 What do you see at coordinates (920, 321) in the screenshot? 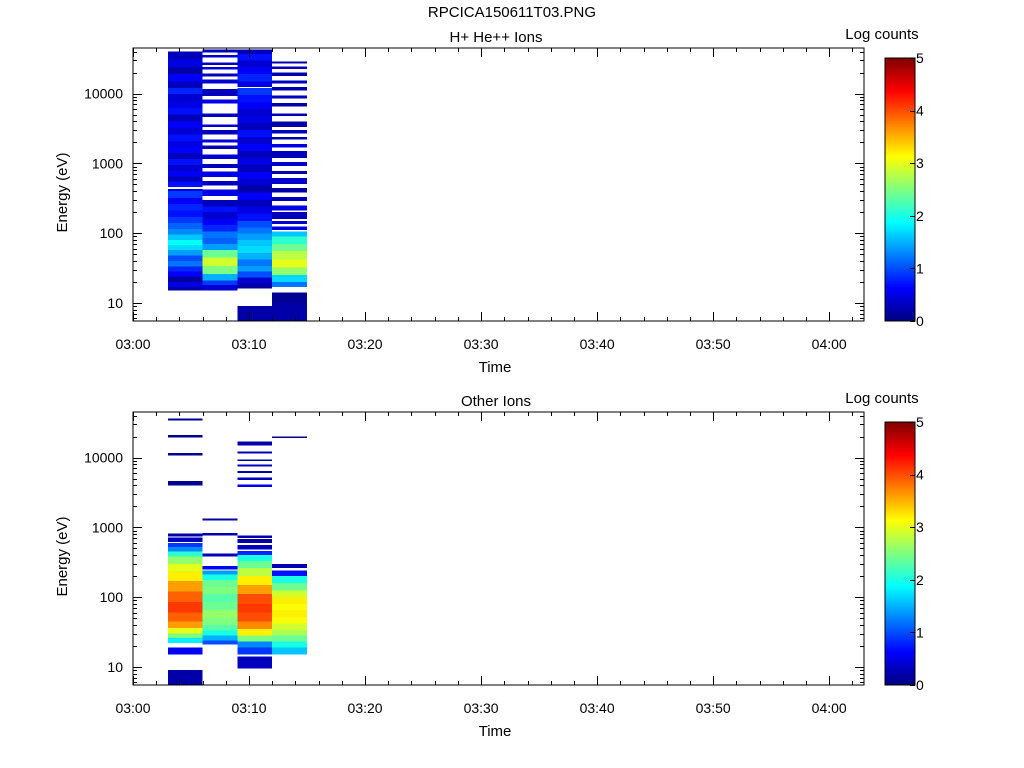
I see `colorbar-tick-label: 0` at bounding box center [920, 321].